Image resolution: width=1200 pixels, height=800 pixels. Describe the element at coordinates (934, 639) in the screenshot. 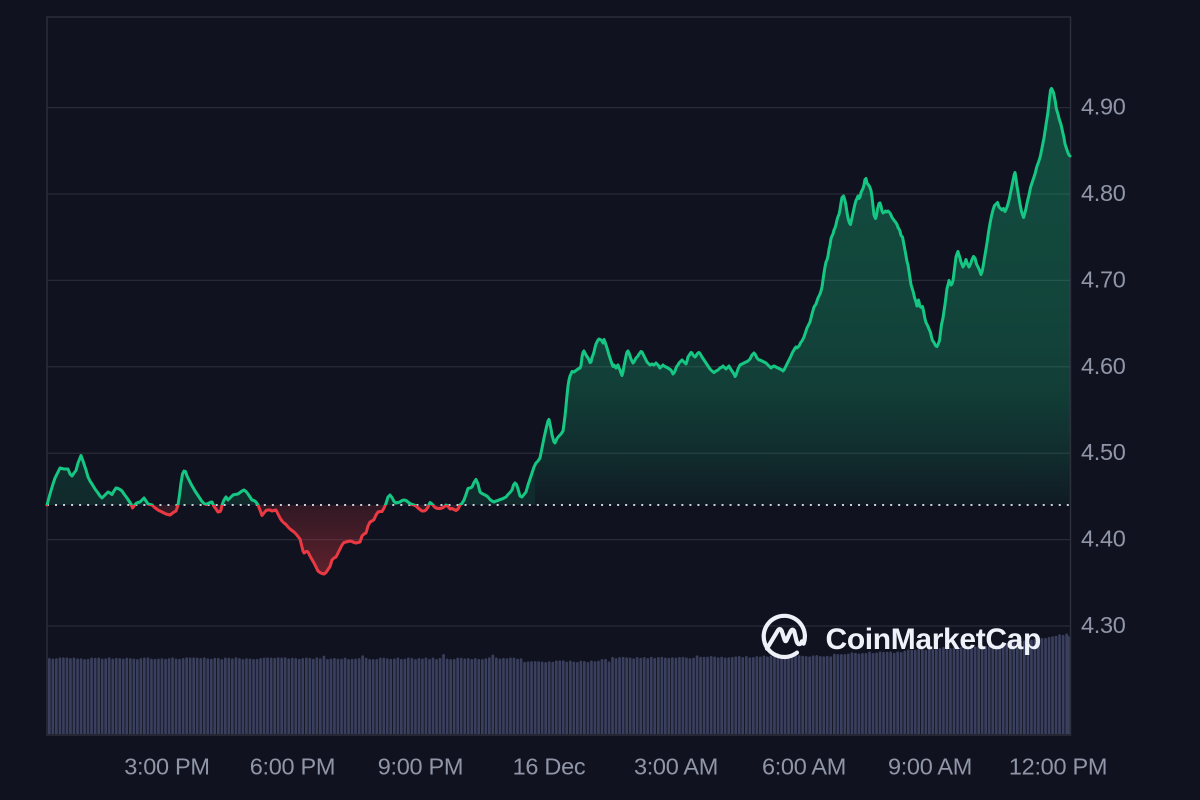

I see `svg-text: CoinMarketCap` at that location.